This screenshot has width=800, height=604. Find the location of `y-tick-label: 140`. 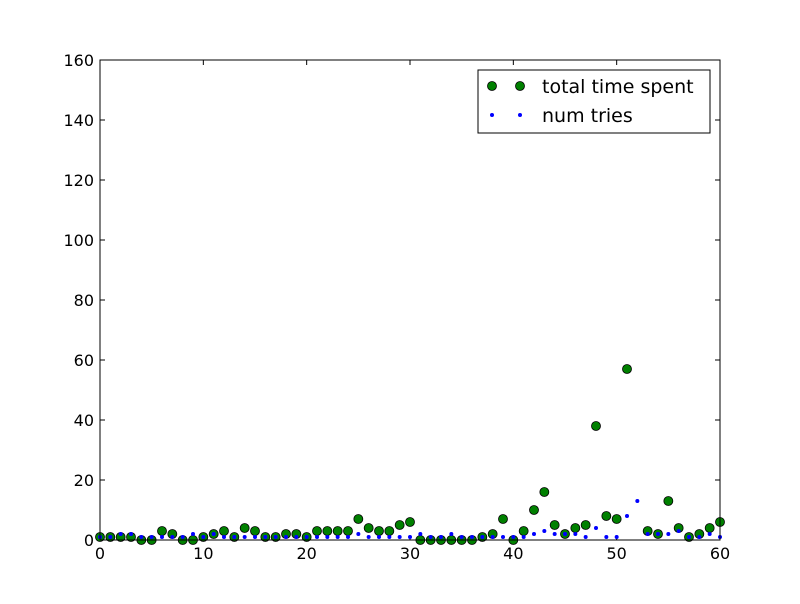

y-tick-label: 140 is located at coordinates (78, 120).